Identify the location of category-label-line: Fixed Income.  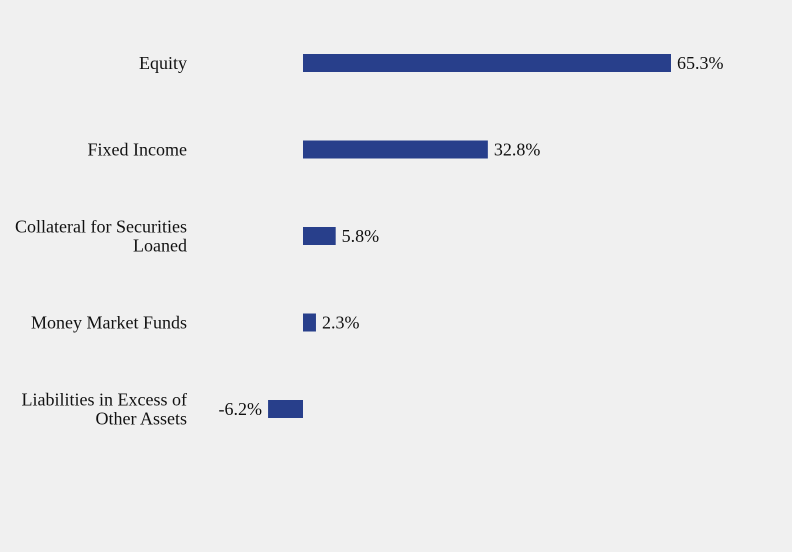
(137, 150).